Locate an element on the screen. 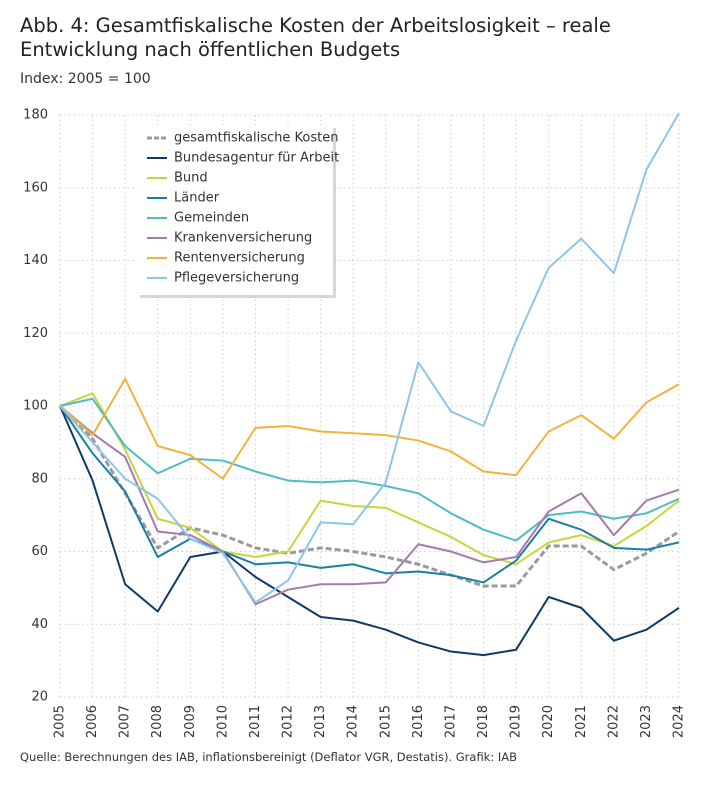 This screenshot has height=785, width=710. legend-label: Gemeinden is located at coordinates (211, 218).